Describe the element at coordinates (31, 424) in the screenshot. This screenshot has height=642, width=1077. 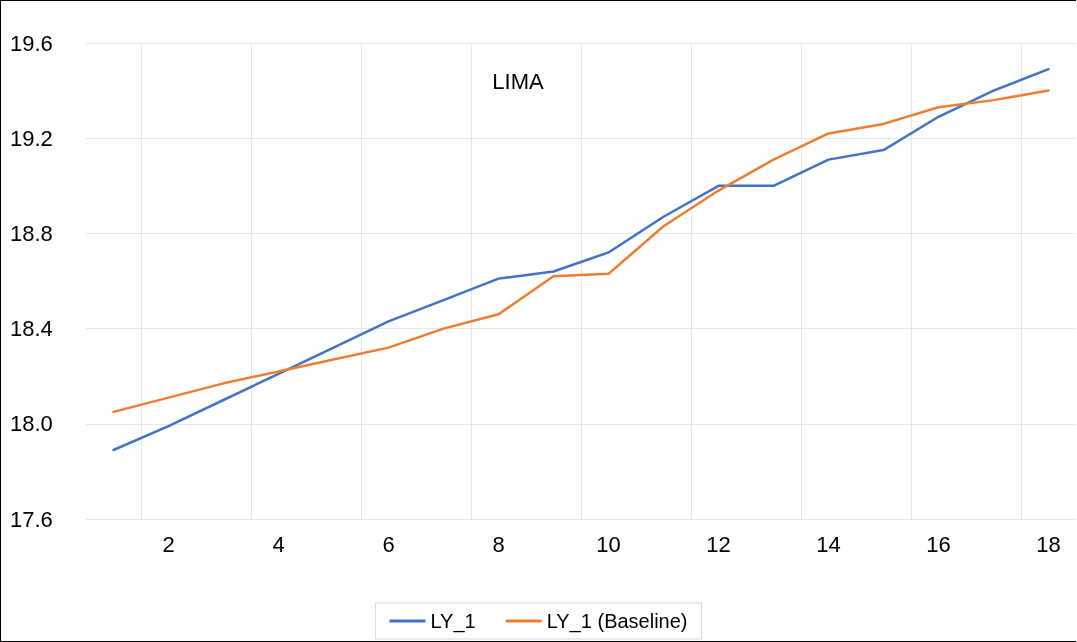
I see `y-tick-label: 18.0` at that location.